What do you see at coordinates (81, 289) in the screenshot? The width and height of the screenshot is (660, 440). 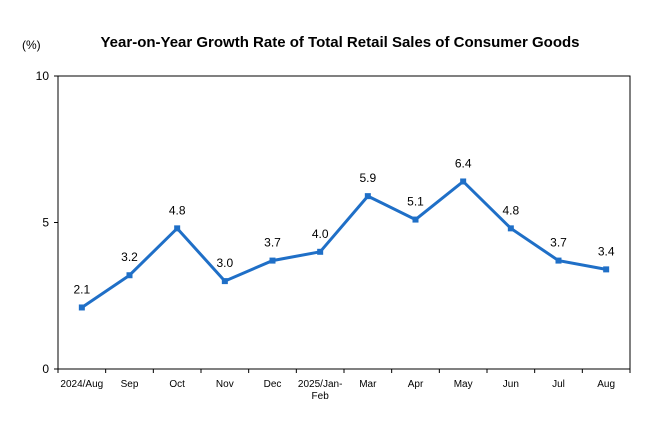 I see `data-label: 2.1` at bounding box center [81, 289].